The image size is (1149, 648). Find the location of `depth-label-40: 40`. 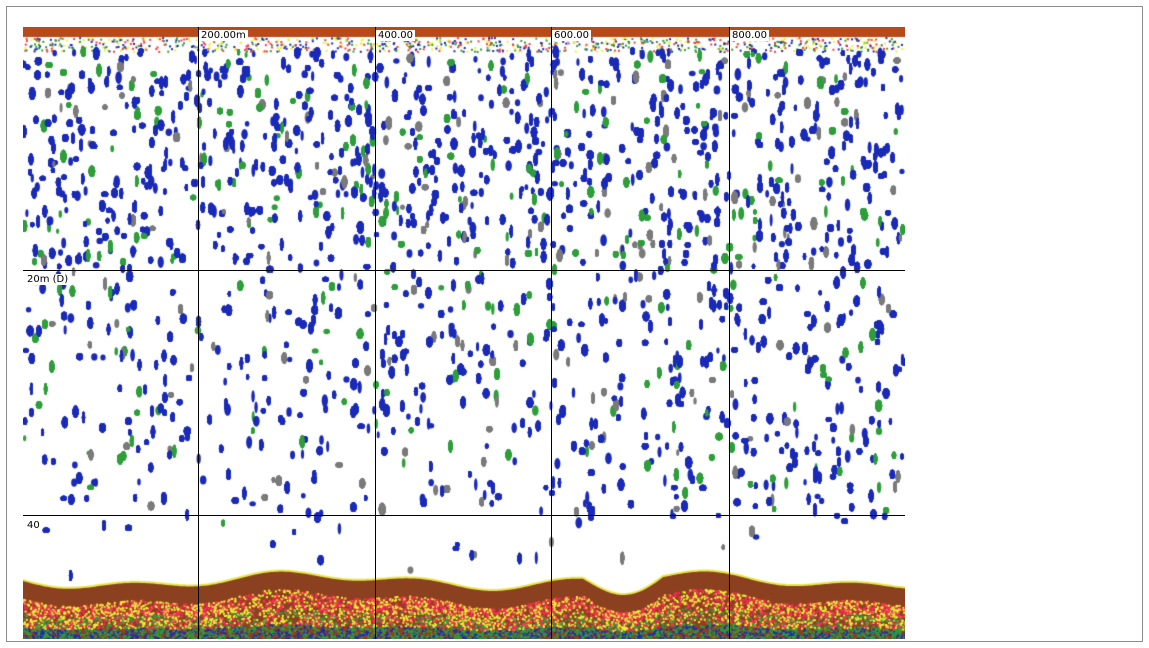

depth-label-40: 40 is located at coordinates (33, 525).